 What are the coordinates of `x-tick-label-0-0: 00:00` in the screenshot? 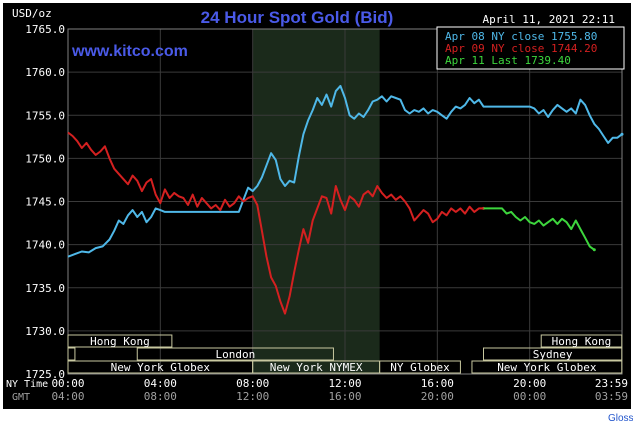 It's located at (67, 383).